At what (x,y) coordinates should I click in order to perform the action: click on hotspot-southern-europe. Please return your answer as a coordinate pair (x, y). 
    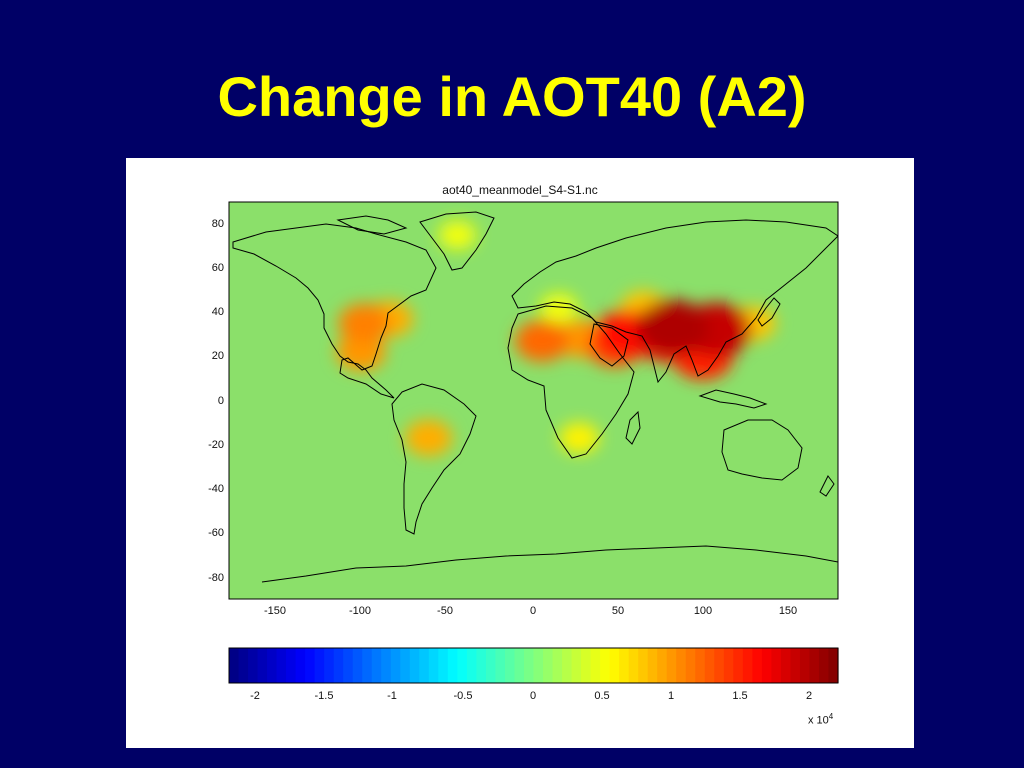
    Looking at the image, I should click on (559, 308).